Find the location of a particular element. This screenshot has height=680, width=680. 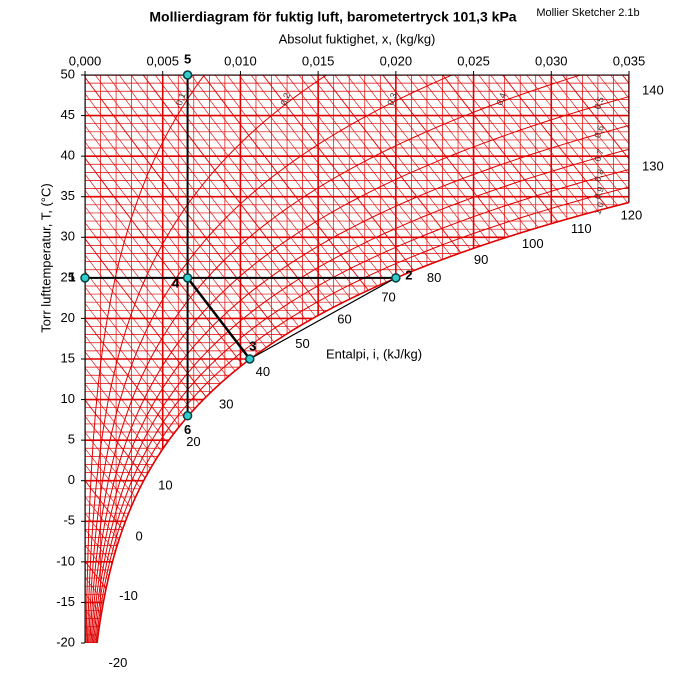

enthalpy-title: Entalpi, i, (kJ/kg) is located at coordinates (374, 353).